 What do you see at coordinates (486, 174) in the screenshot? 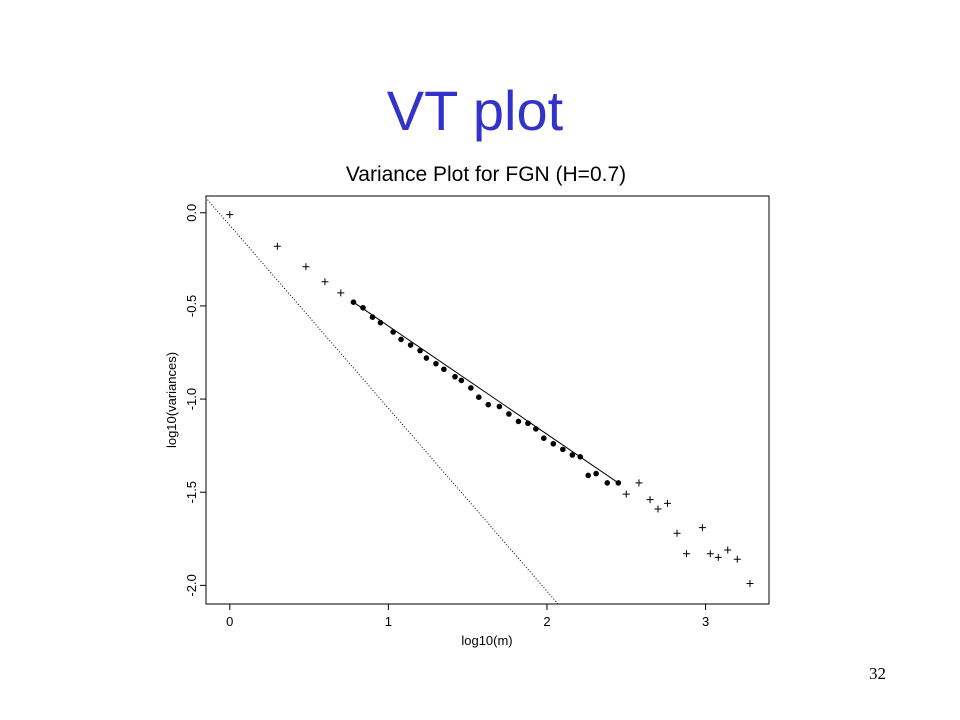
I see `chart-title: Variance Plot for FGN (H=0.7)` at bounding box center [486, 174].